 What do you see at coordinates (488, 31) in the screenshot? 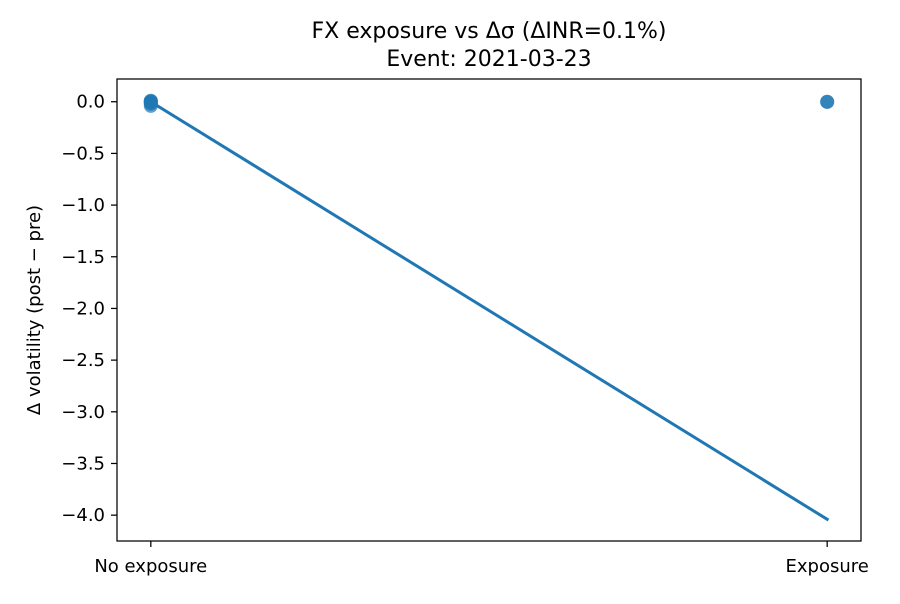
I see `chart-title: FX exposure vs Δσ (ΔINR=0.1%)` at bounding box center [488, 31].